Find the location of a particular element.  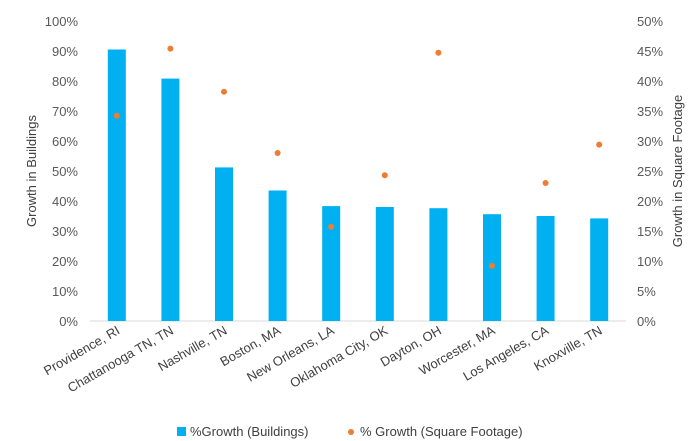

right-axis-tick-labels: 0% 5% 10% 15% 20% 25% 30% 35% 40% 45% 50% is located at coordinates (650, 171).